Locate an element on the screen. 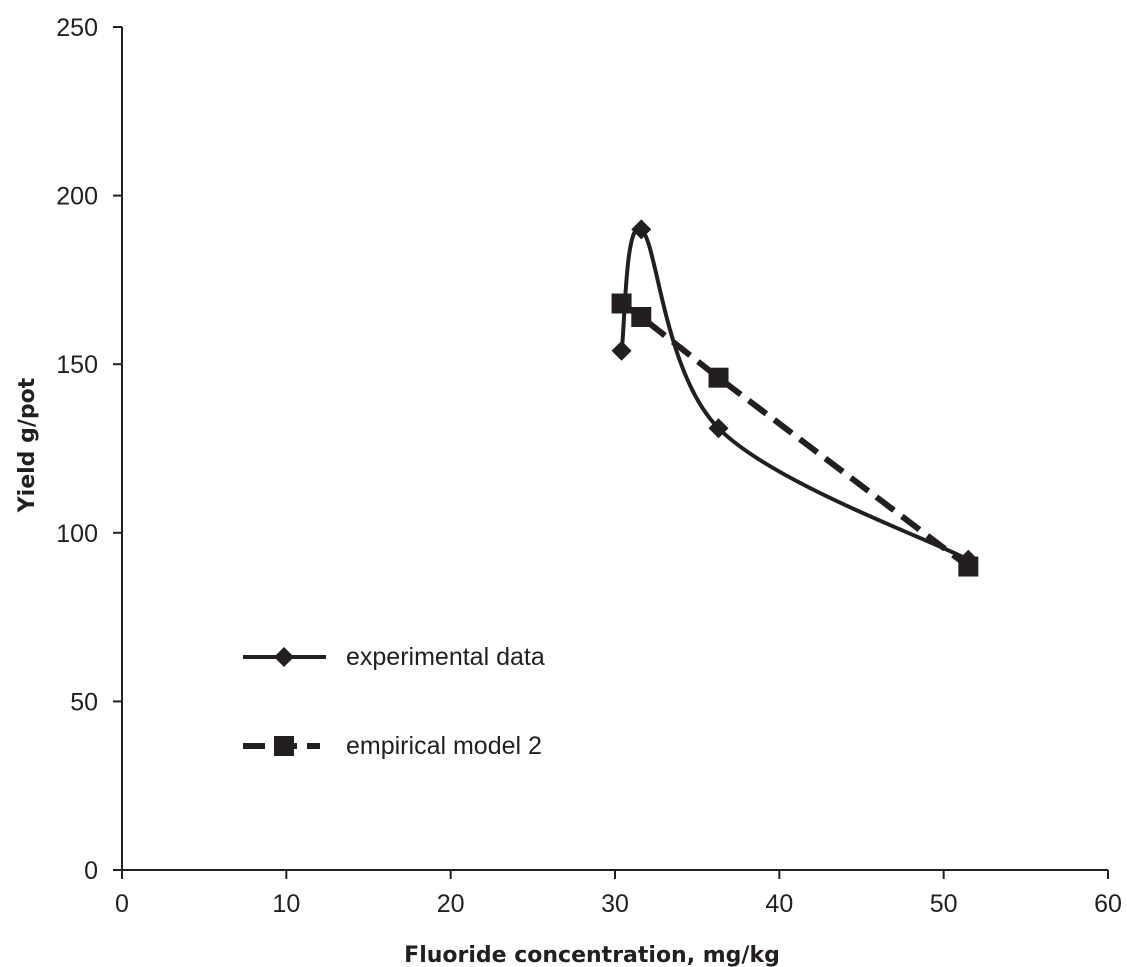 The height and width of the screenshot is (967, 1127). legend-marker-experimental-data is located at coordinates (284, 657).